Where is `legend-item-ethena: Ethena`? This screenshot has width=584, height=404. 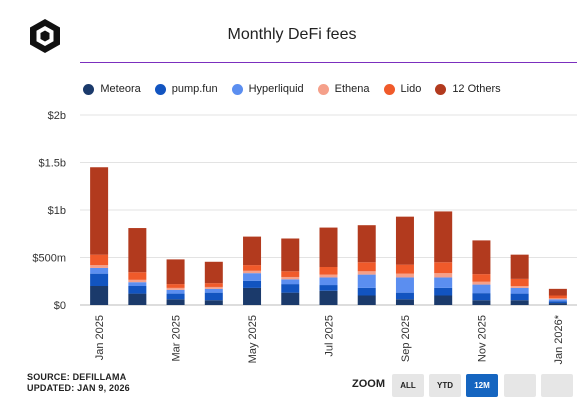 legend-item-ethena: Ethena is located at coordinates (343, 89).